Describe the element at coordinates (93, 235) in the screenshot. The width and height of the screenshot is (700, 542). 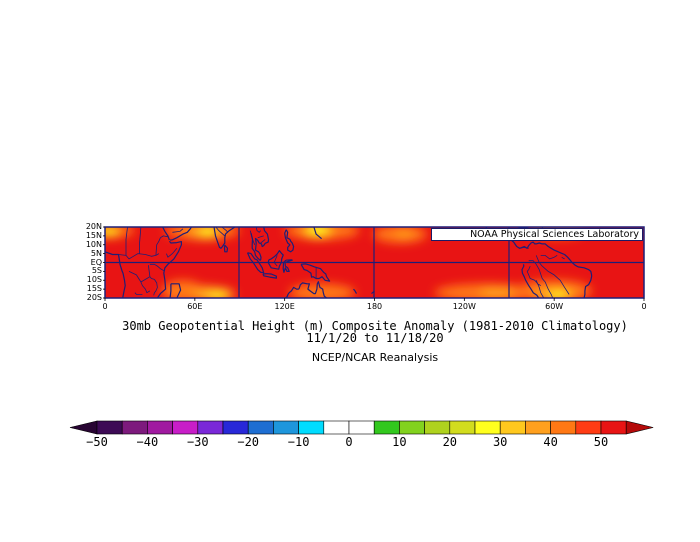
I see `lat-label: 15N` at that location.